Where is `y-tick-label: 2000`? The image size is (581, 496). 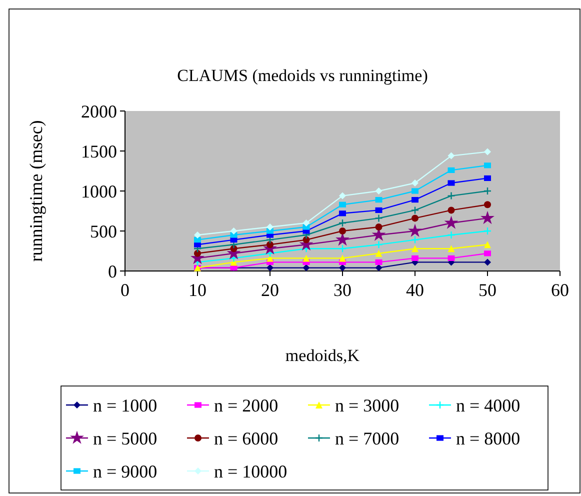
y-tick-label: 2000 is located at coordinates (99, 111).